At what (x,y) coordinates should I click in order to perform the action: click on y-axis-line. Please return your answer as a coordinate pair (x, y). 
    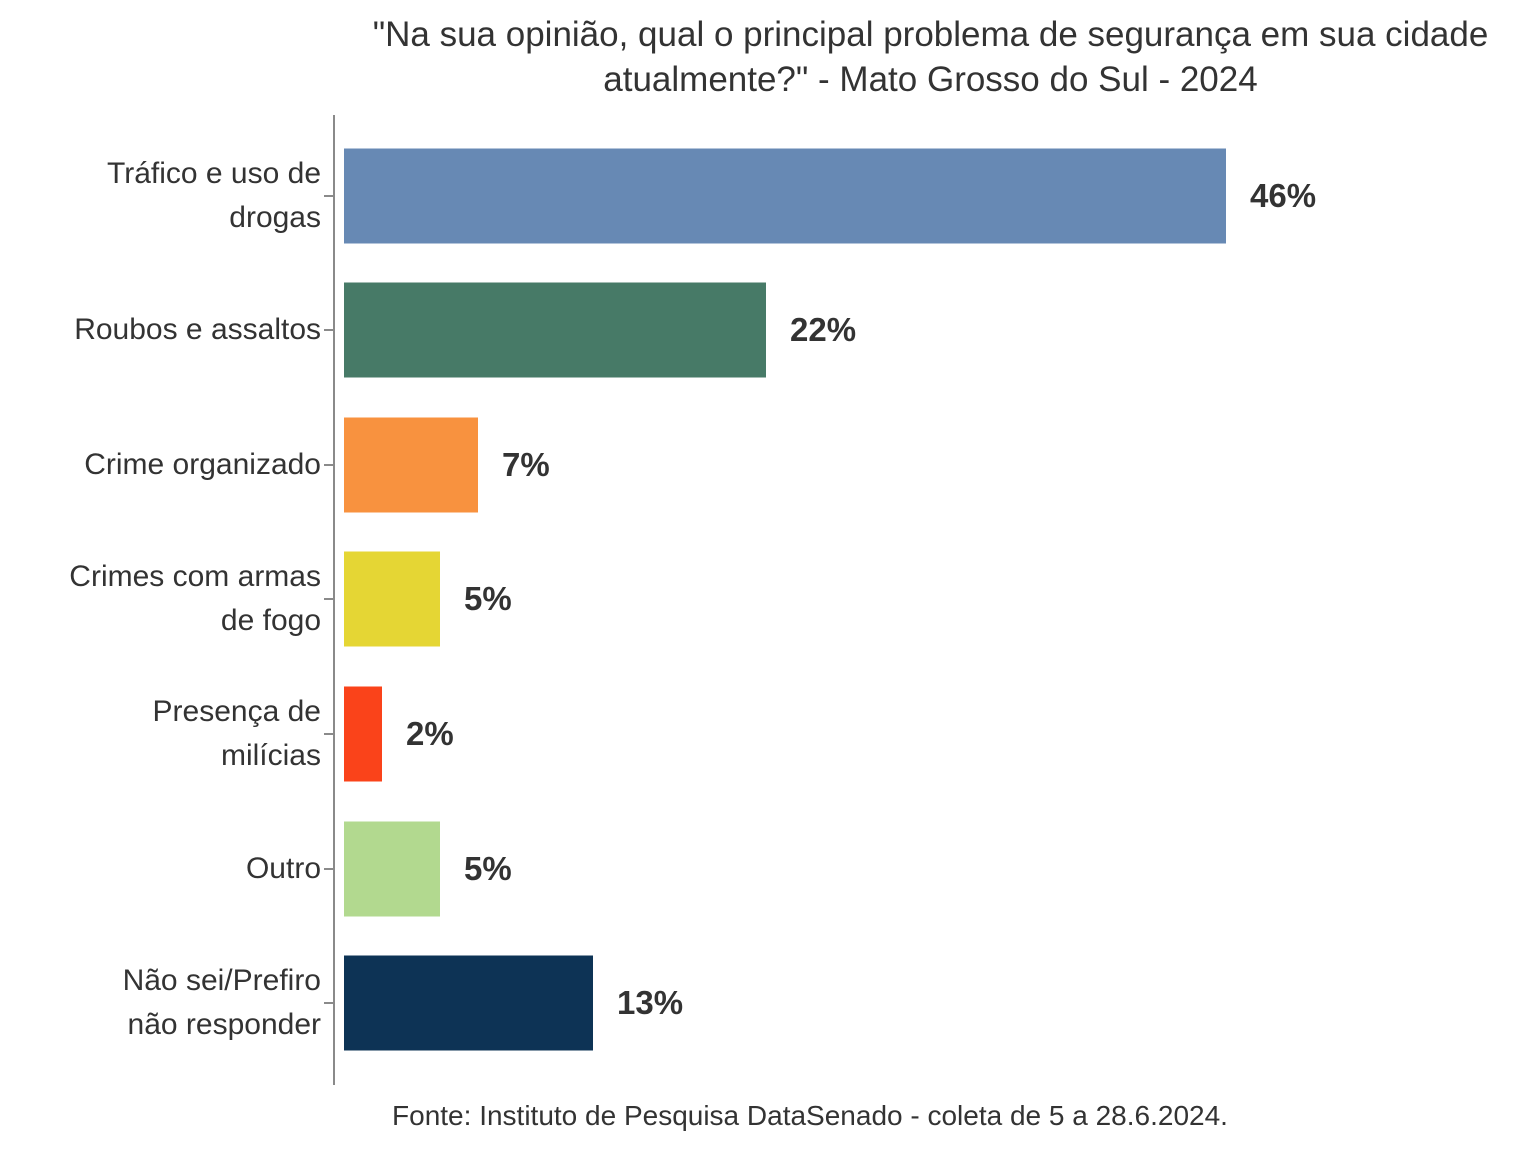
    Looking at the image, I should click on (334, 600).